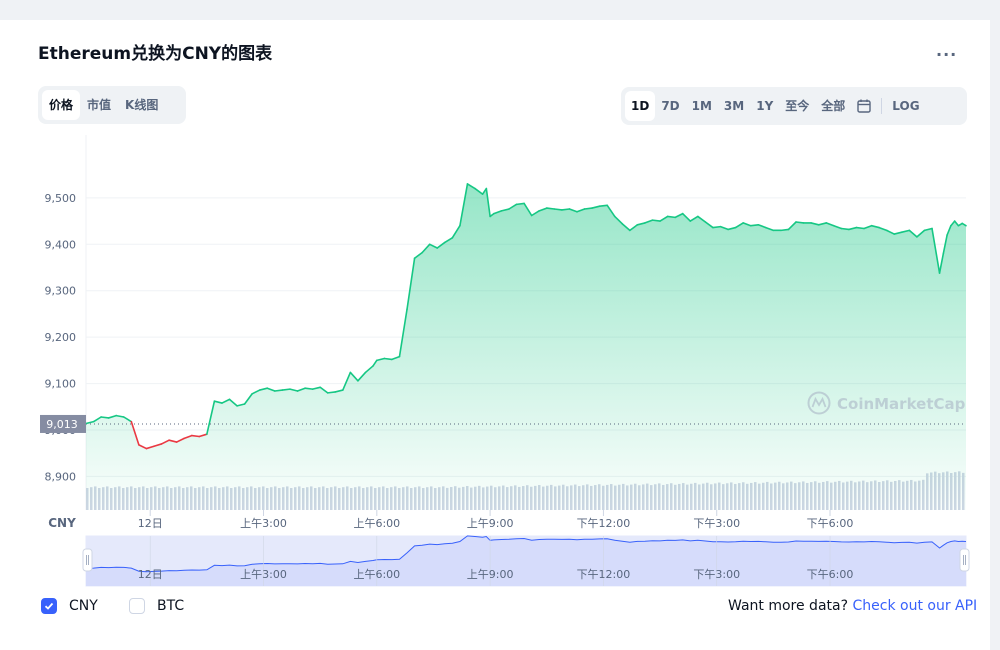 Image resolution: width=1000 pixels, height=650 pixels. I want to click on legend-cny-label: CNY, so click(83, 606).